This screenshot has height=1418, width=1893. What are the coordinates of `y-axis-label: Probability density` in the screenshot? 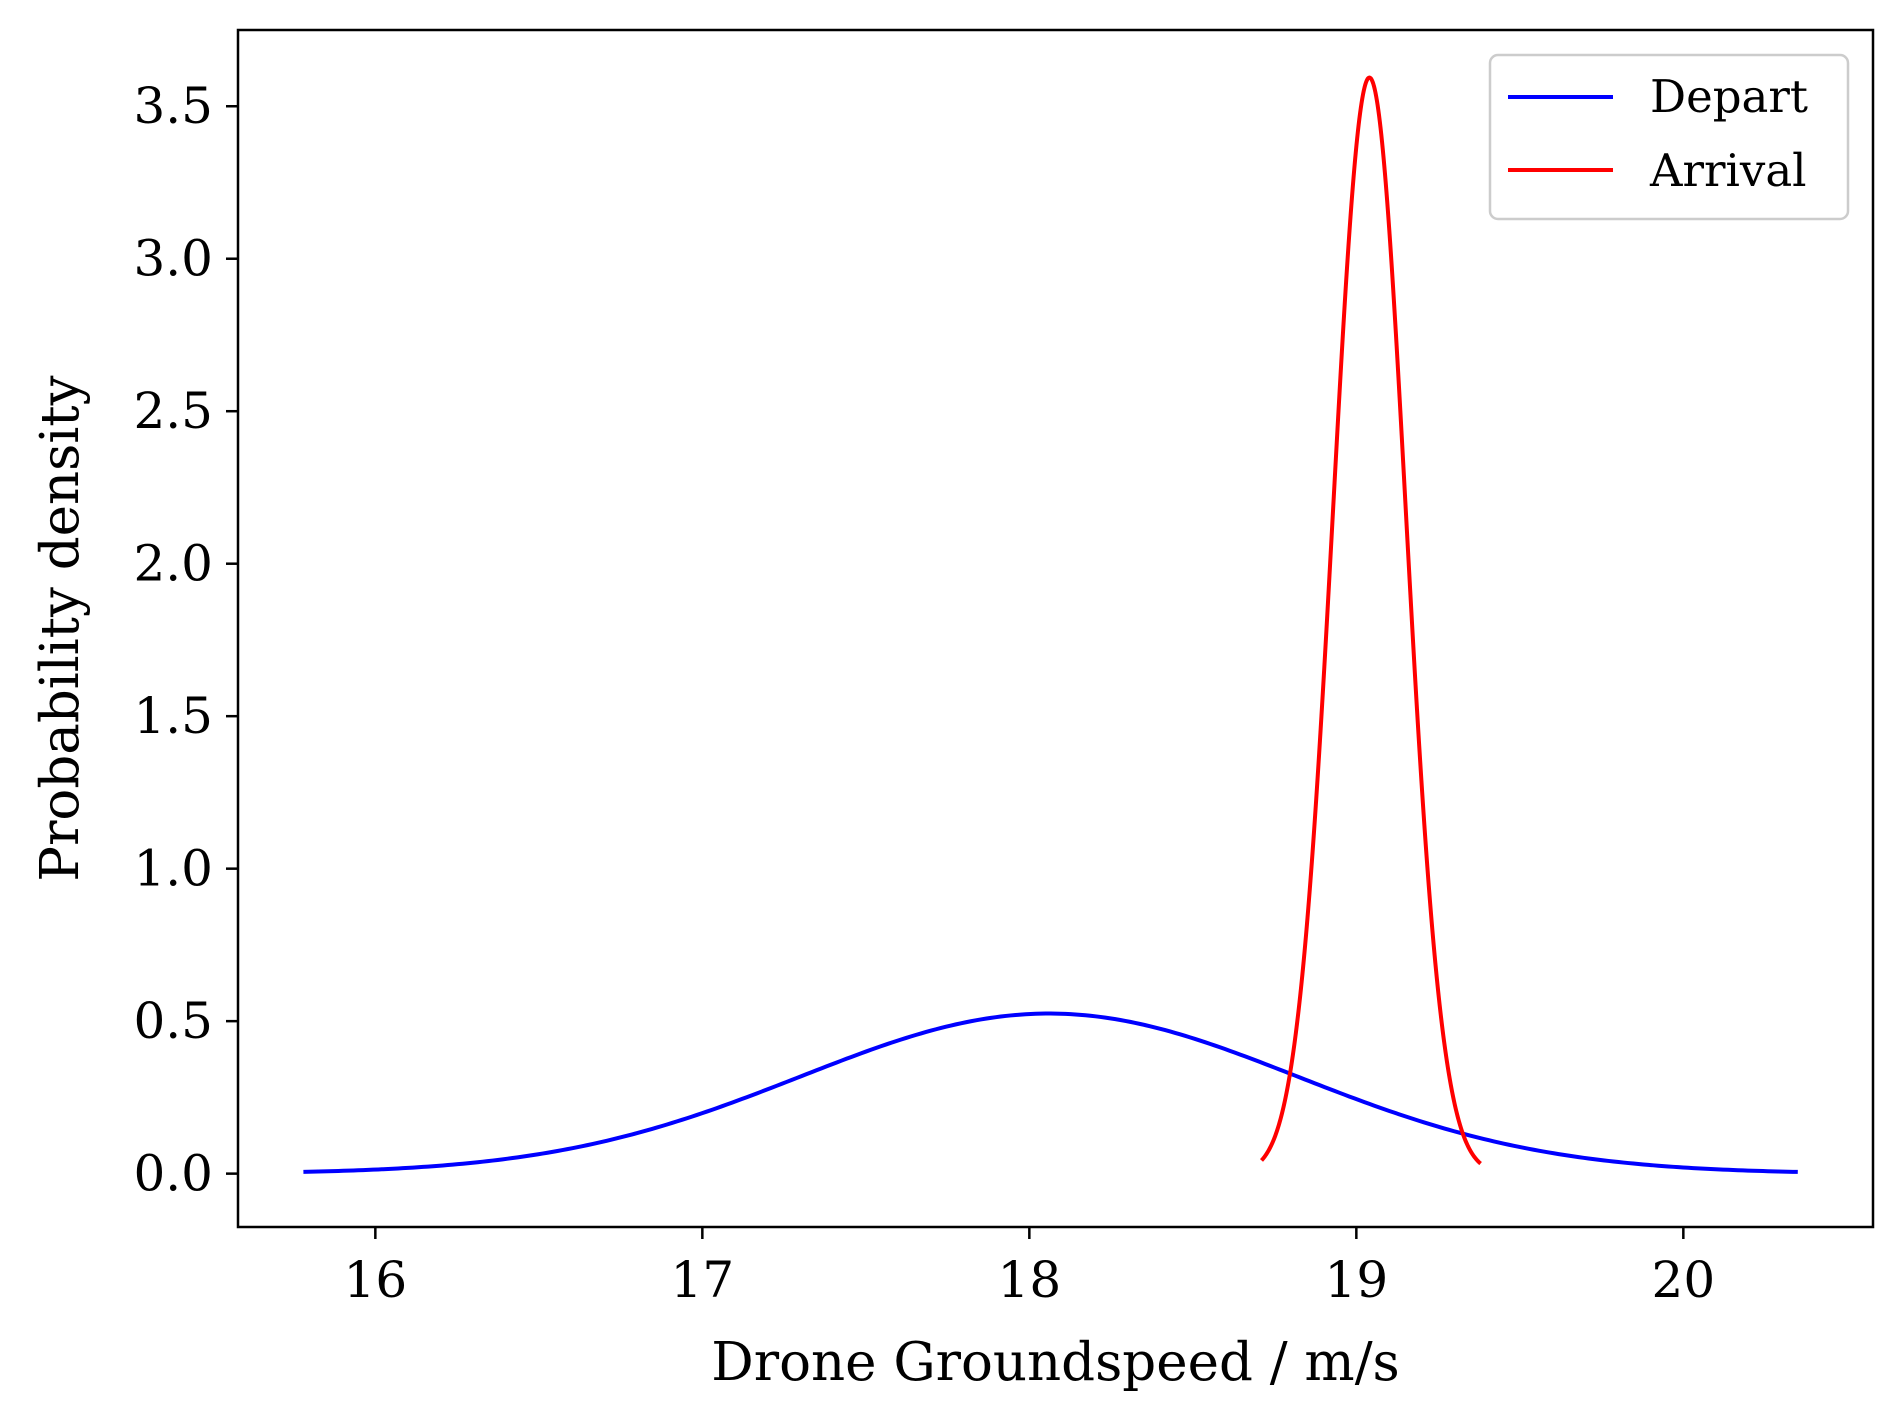 It's located at (60, 628).